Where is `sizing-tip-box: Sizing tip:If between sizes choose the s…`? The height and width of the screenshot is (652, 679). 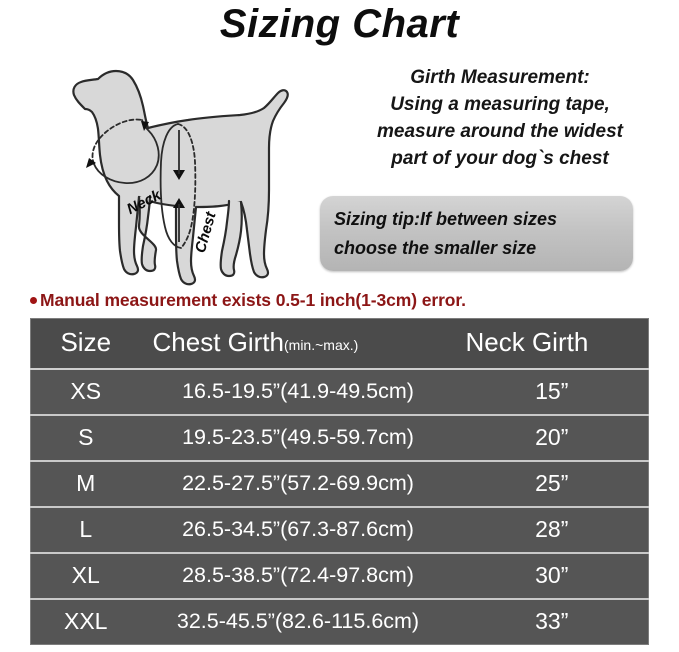 sizing-tip-box: Sizing tip:If between sizes choose the s… is located at coordinates (476, 233).